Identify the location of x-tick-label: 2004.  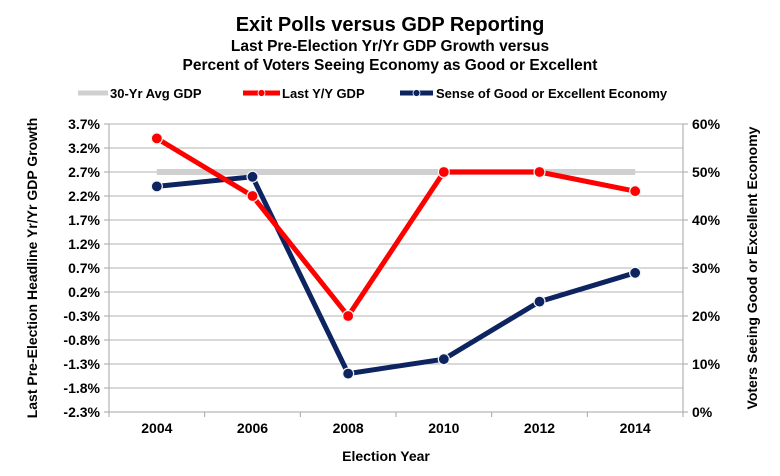
(156, 428).